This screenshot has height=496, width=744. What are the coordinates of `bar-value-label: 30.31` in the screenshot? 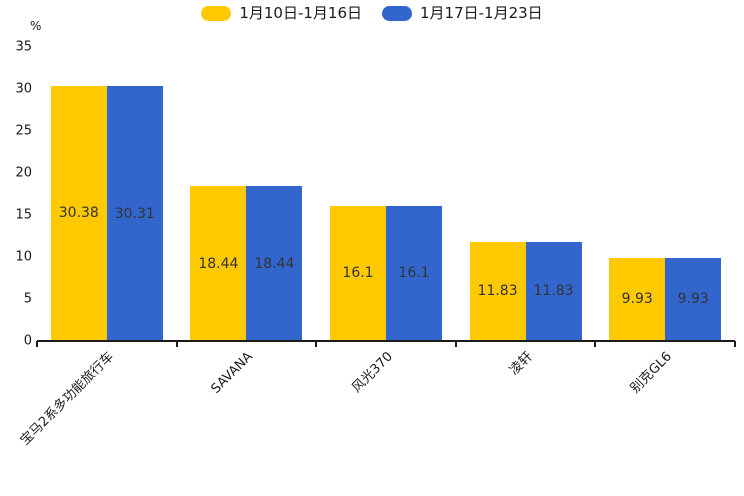 It's located at (134, 213).